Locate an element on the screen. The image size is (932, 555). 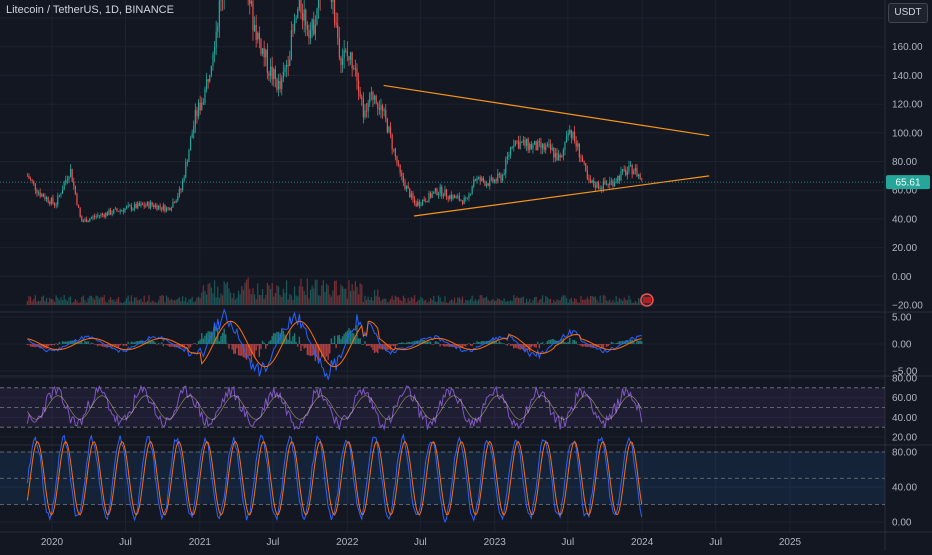
currency-button: USDT is located at coordinates (908, 13).